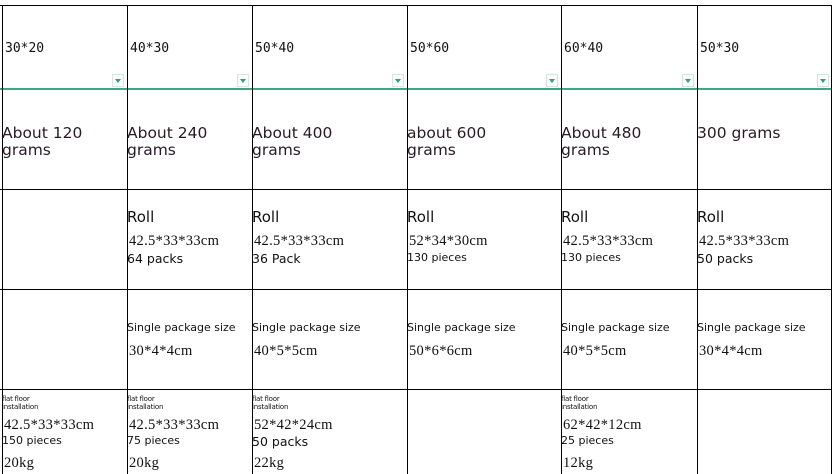  I want to click on size-cell: 30*20, so click(25, 48).